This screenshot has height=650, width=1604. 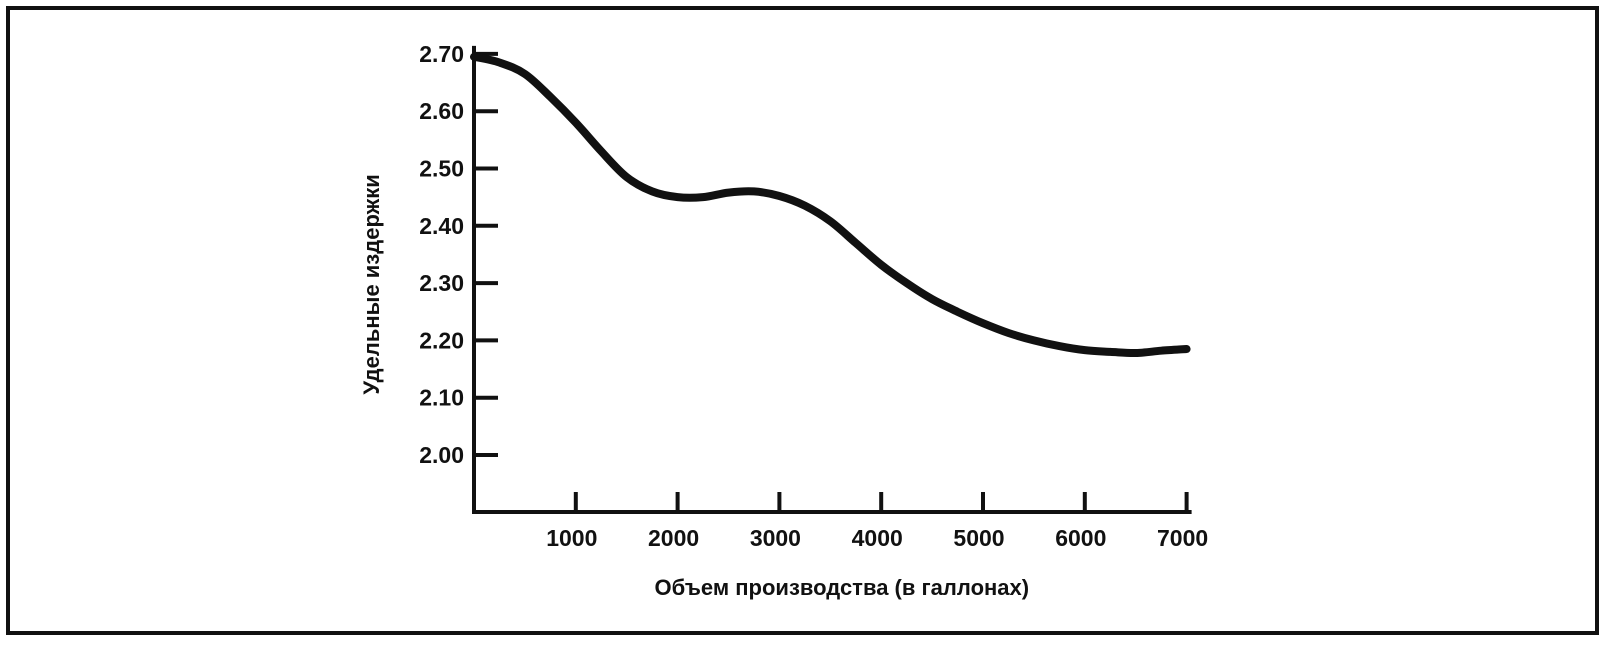 What do you see at coordinates (571, 538) in the screenshot?
I see `x-tick-label: 1000` at bounding box center [571, 538].